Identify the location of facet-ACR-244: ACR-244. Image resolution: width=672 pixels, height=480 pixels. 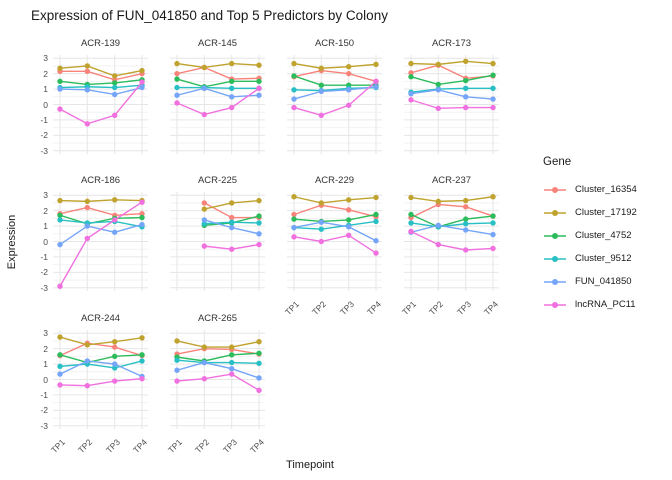
(100, 372).